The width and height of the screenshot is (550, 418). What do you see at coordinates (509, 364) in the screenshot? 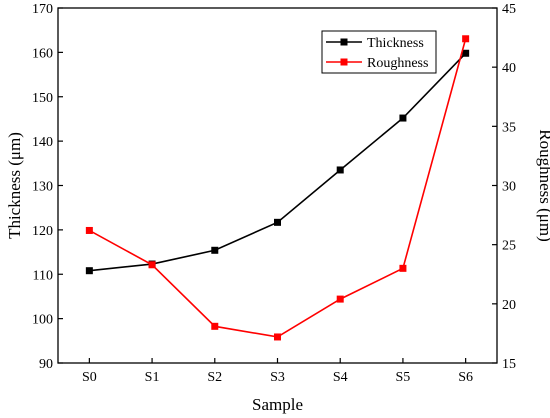
I see `y-right-tick-label: 15` at bounding box center [509, 364].